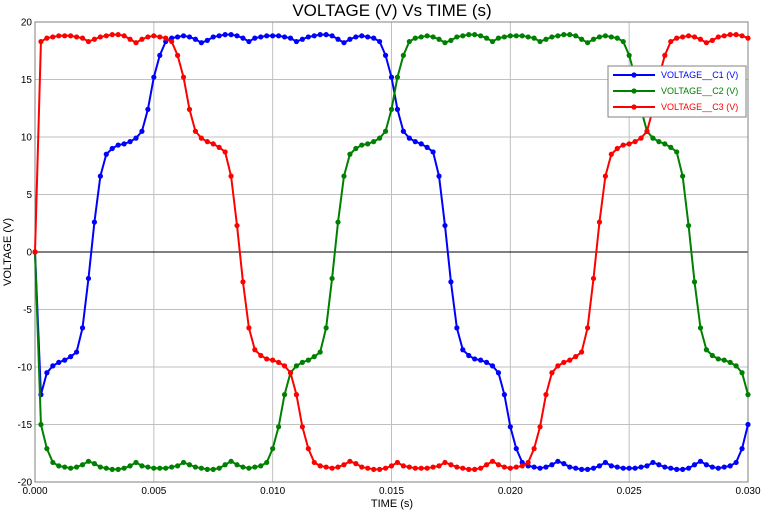 The height and width of the screenshot is (511, 763). I want to click on legend-label: VOLTAGE__C1 (V), so click(699, 75).